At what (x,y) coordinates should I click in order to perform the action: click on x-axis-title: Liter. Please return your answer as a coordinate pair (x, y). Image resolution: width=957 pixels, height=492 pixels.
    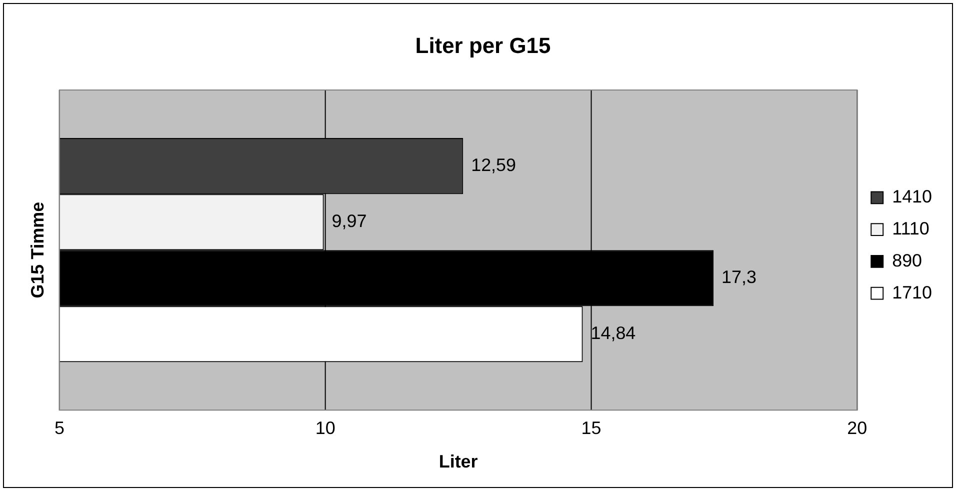
    Looking at the image, I should click on (458, 461).